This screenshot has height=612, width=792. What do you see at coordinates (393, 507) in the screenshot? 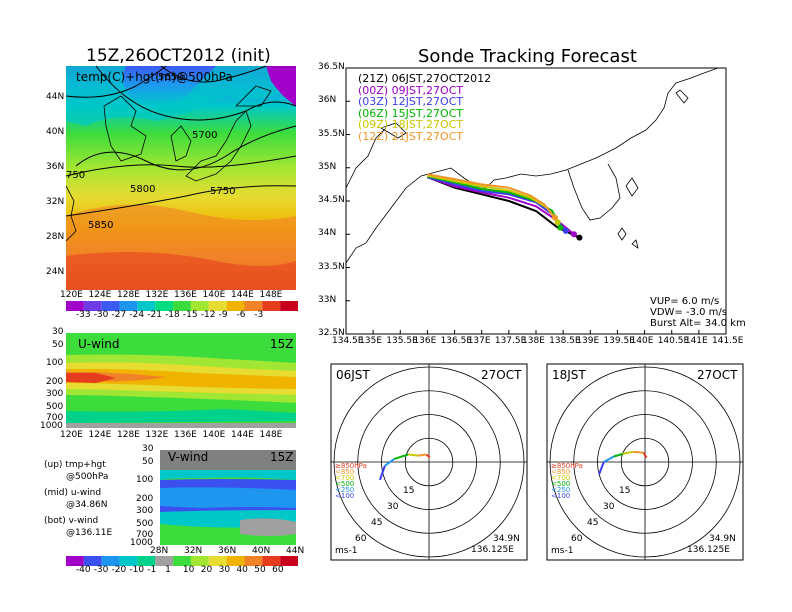
I see `hodo-ring-label: 30` at bounding box center [393, 507].